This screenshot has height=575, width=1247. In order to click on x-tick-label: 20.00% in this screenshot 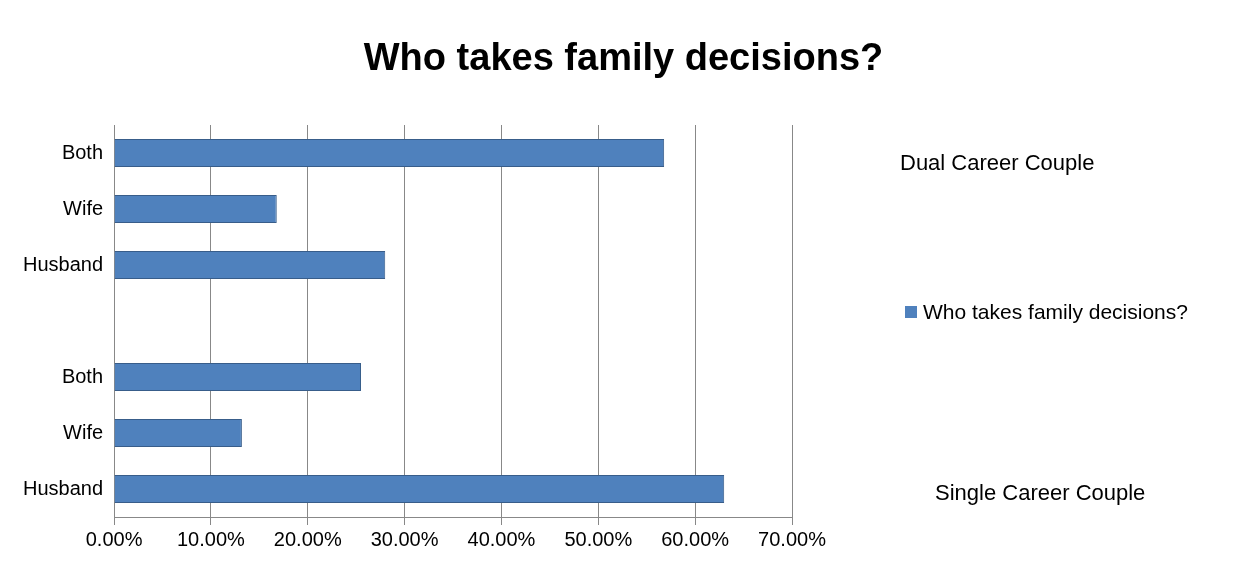, I will do `click(307, 538)`.